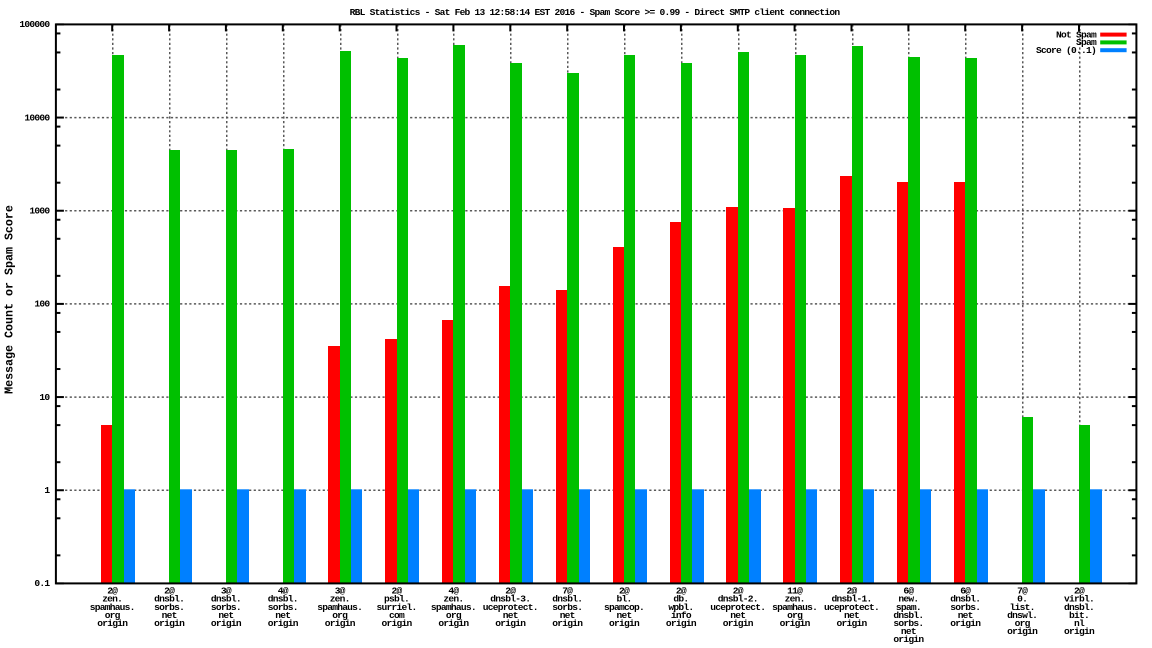 This screenshot has height=648, width=1152. What do you see at coordinates (738, 599) in the screenshot?
I see `svg-text: dnsbl-2.` at bounding box center [738, 599].